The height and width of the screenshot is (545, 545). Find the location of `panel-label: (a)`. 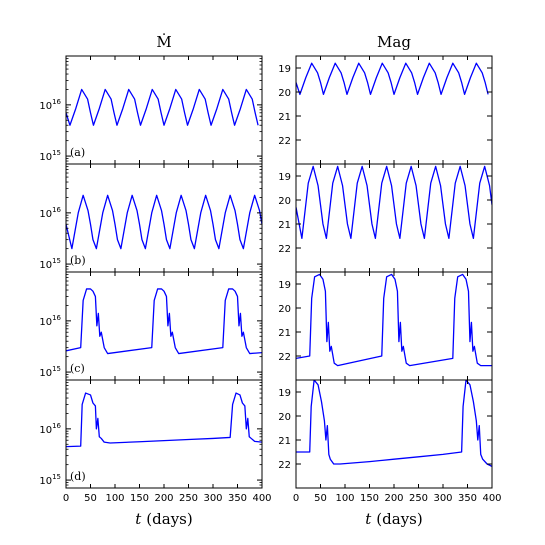

panel-label: (a) is located at coordinates (77, 152).